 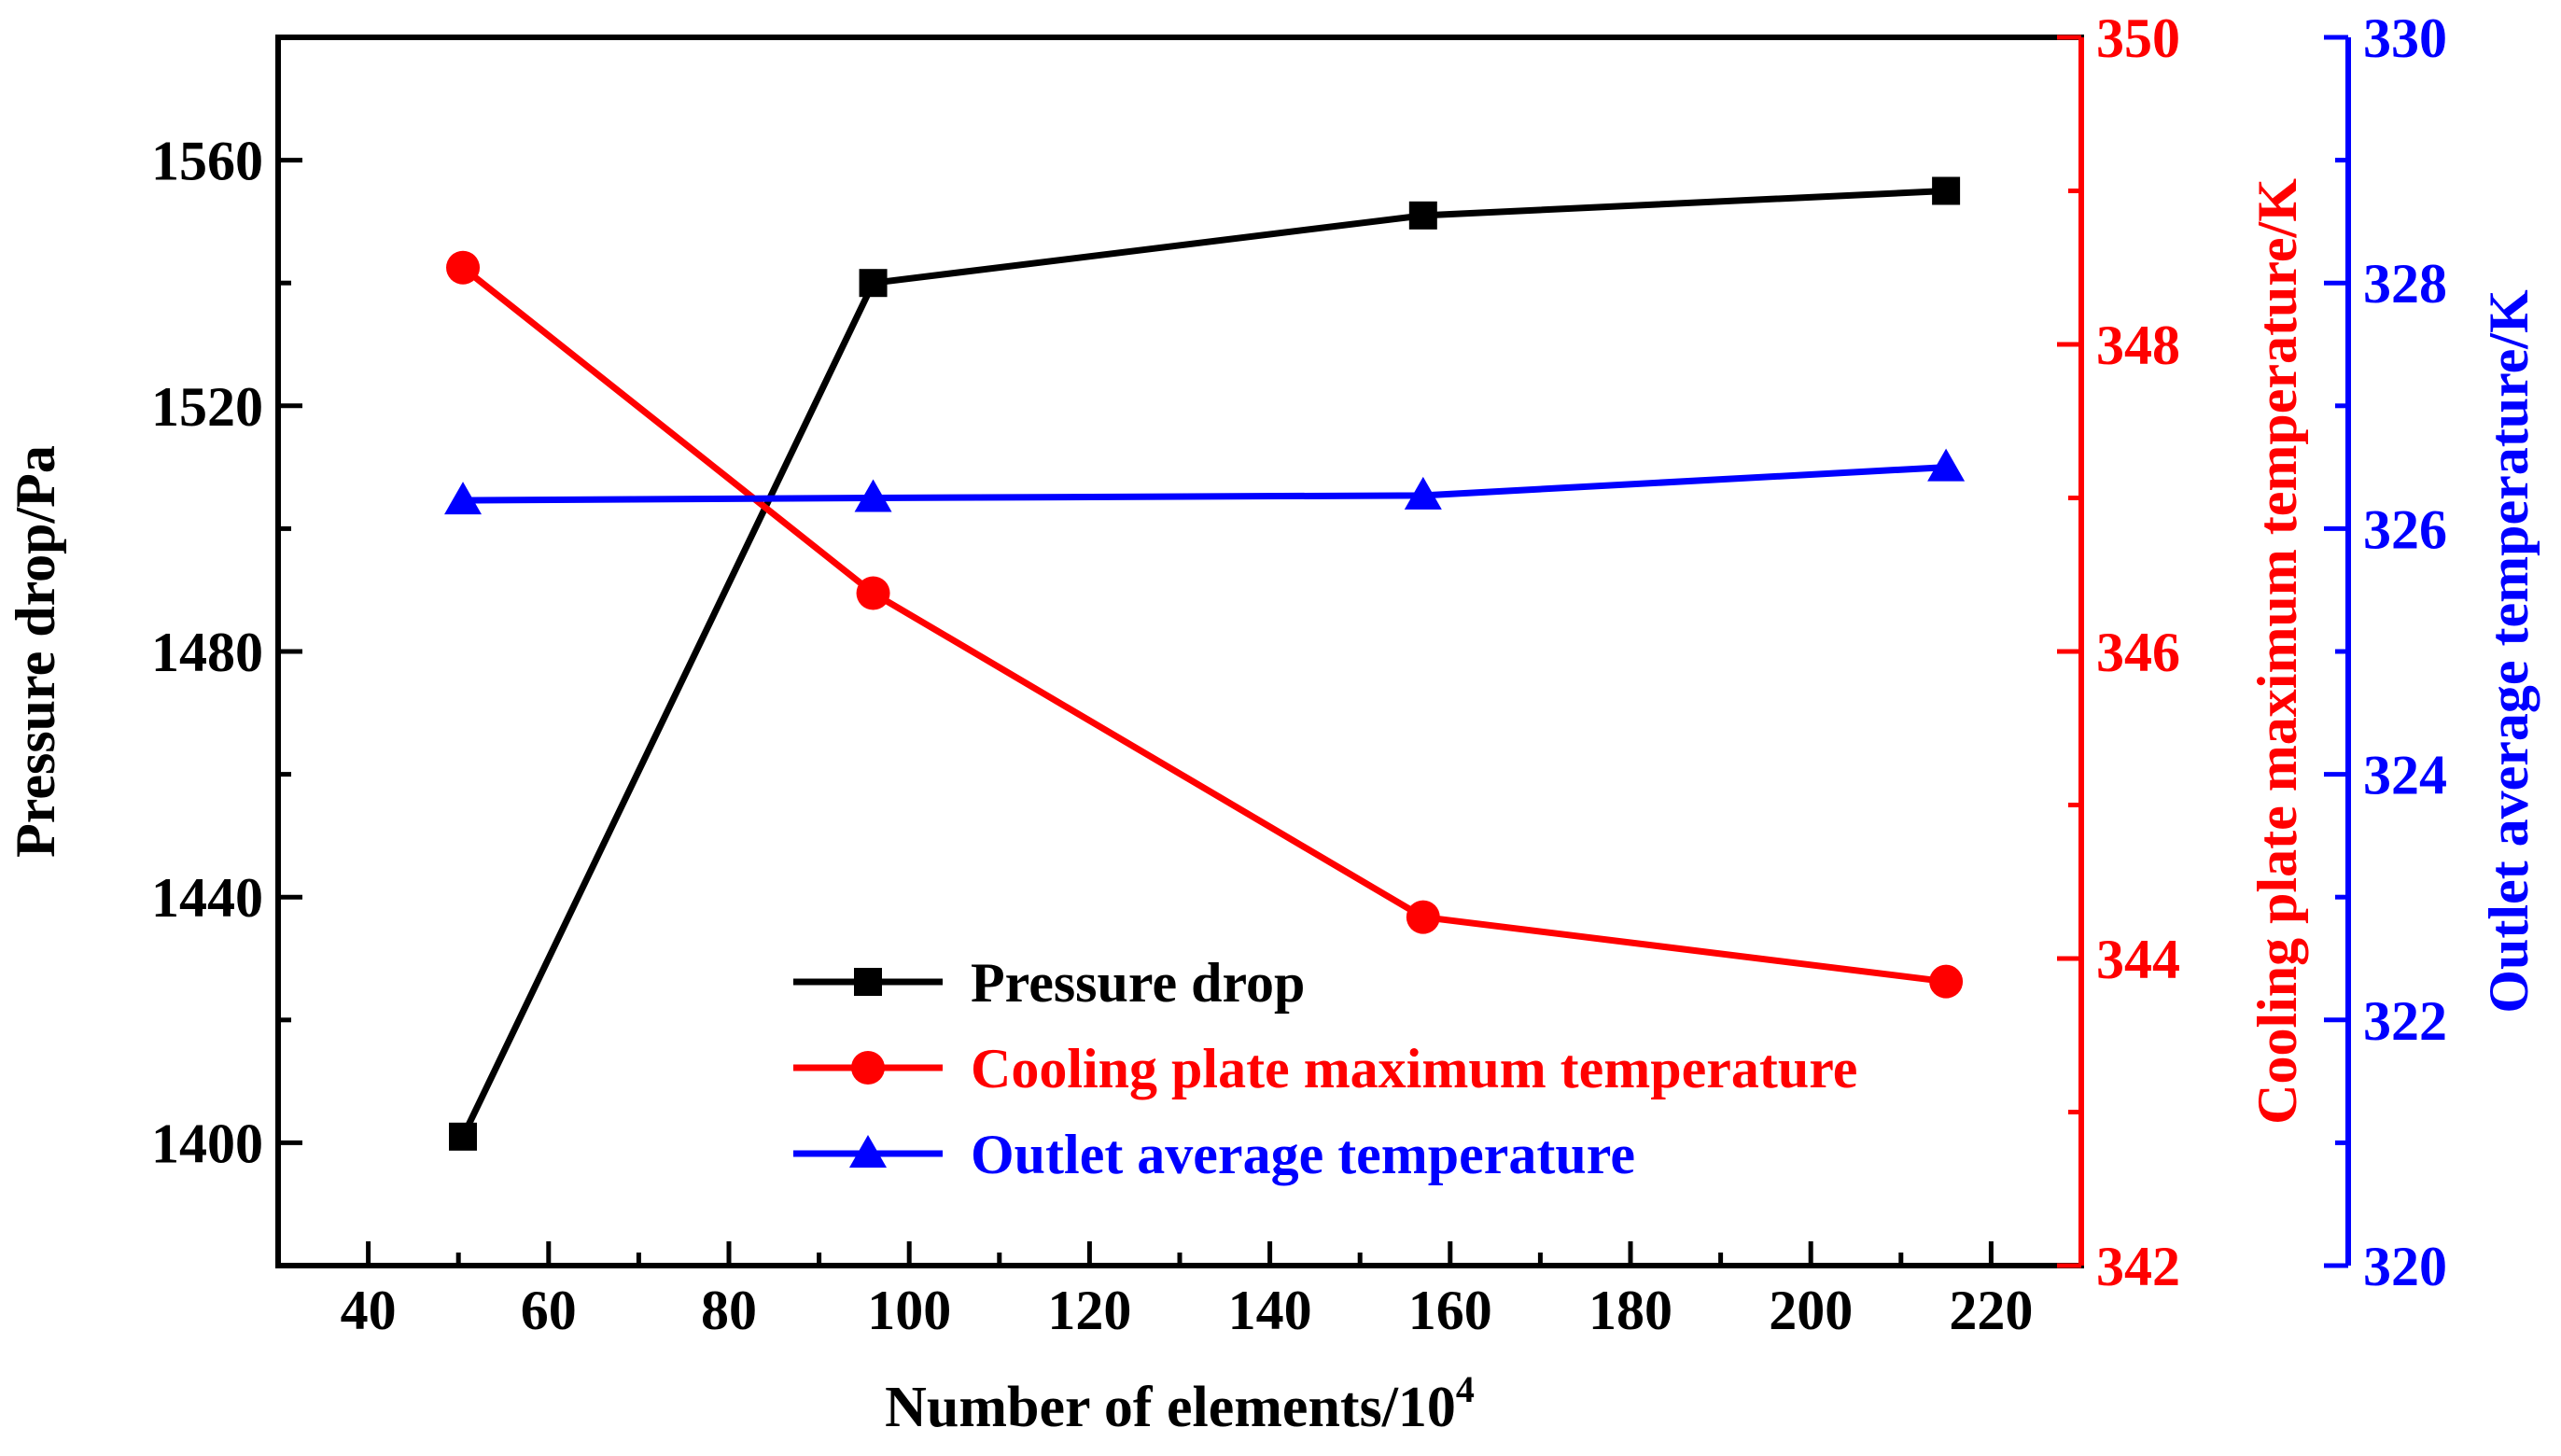 I want to click on x-tick-label: 180, so click(x=1630, y=1310).